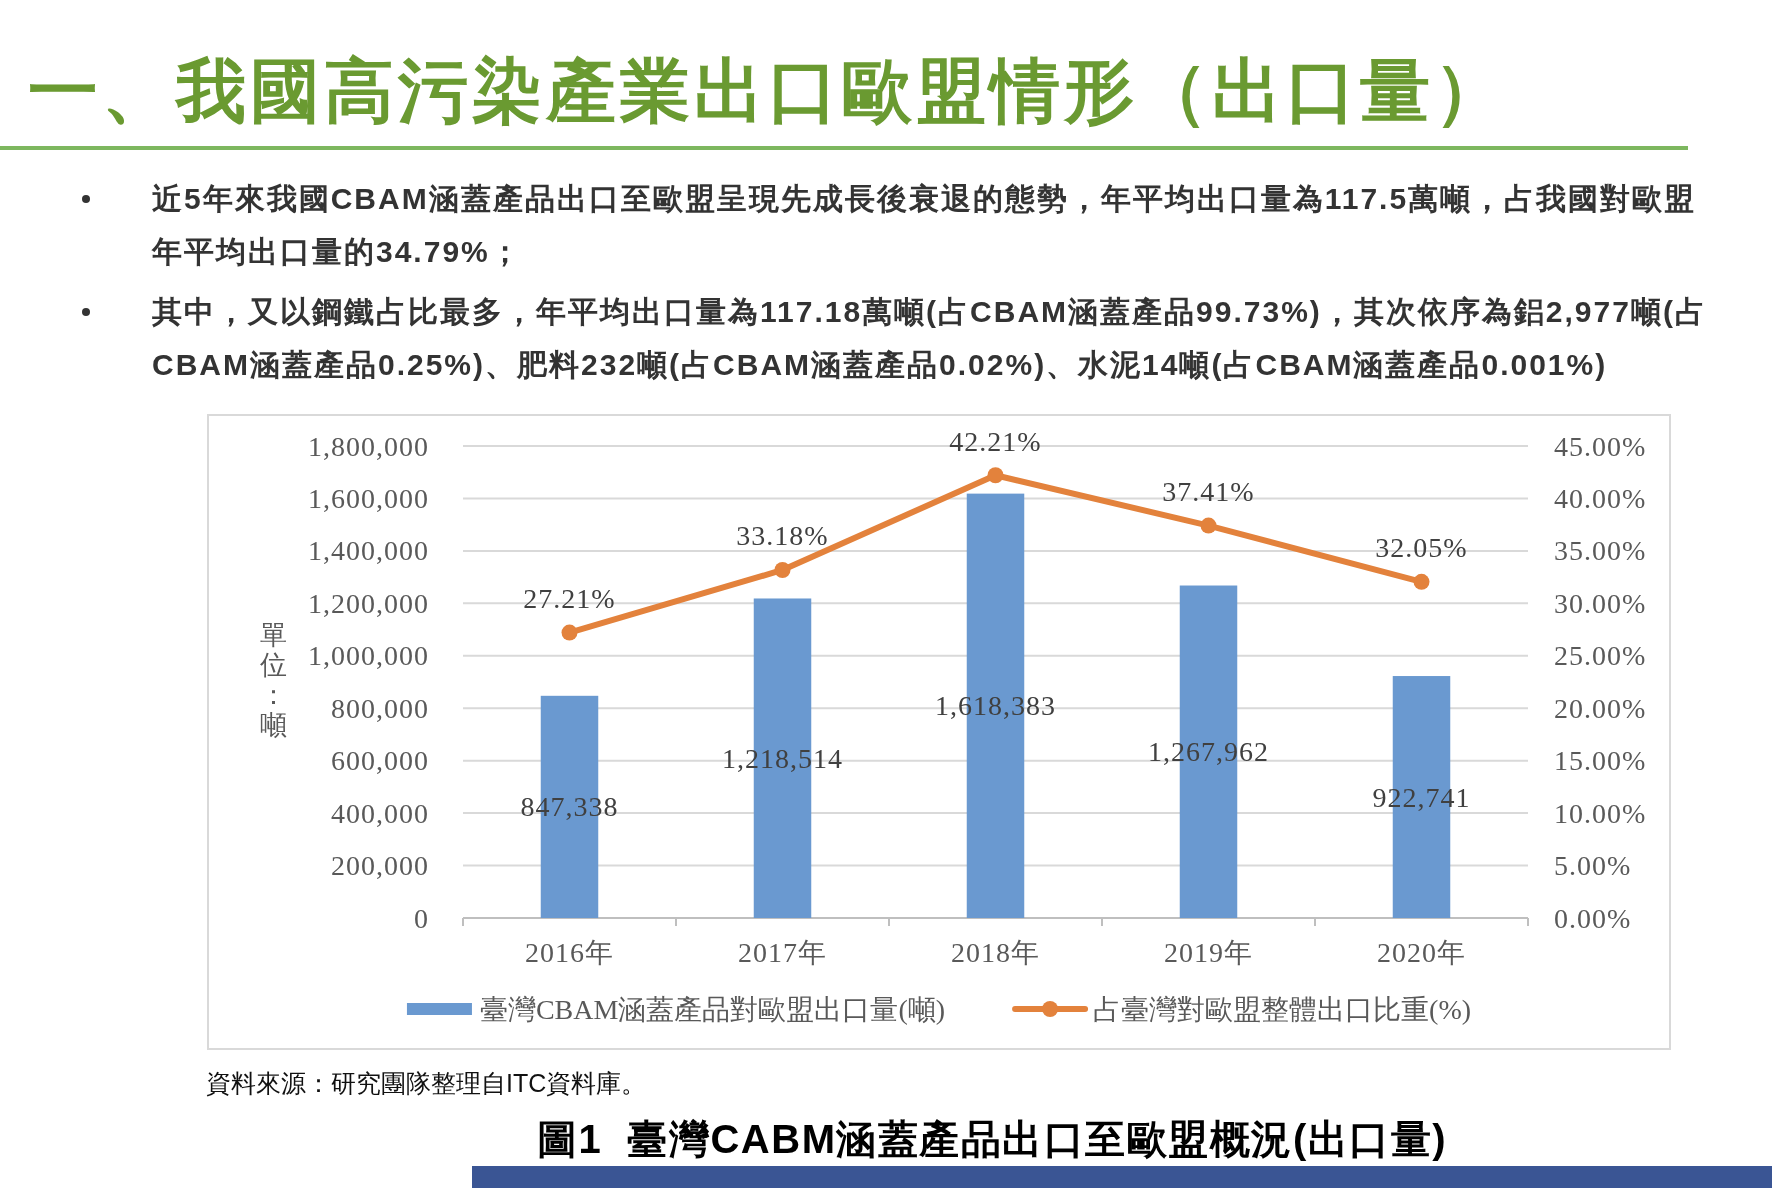 This screenshot has width=1772, height=1188. Describe the element at coordinates (930, 338) in the screenshot. I see `annotation: 其中，又以鋼鐵占比最多，年平均出口量為117.18萬噸(占CBAM涵蓋產品99.73%)，其次依序為鋁2,977噸(占CBAM涵蓋產品0.25%)、肥料232噸(占CBAM涵蓋產品0.02%)、水泥14噸(占CBAM涵蓋產品0.001%)` at that location.